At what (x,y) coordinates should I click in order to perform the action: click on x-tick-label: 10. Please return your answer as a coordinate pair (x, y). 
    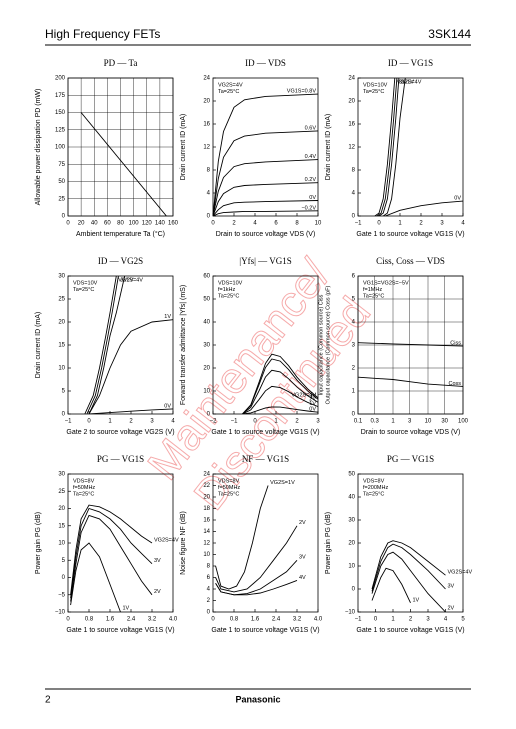
    Looking at the image, I should click on (428, 422).